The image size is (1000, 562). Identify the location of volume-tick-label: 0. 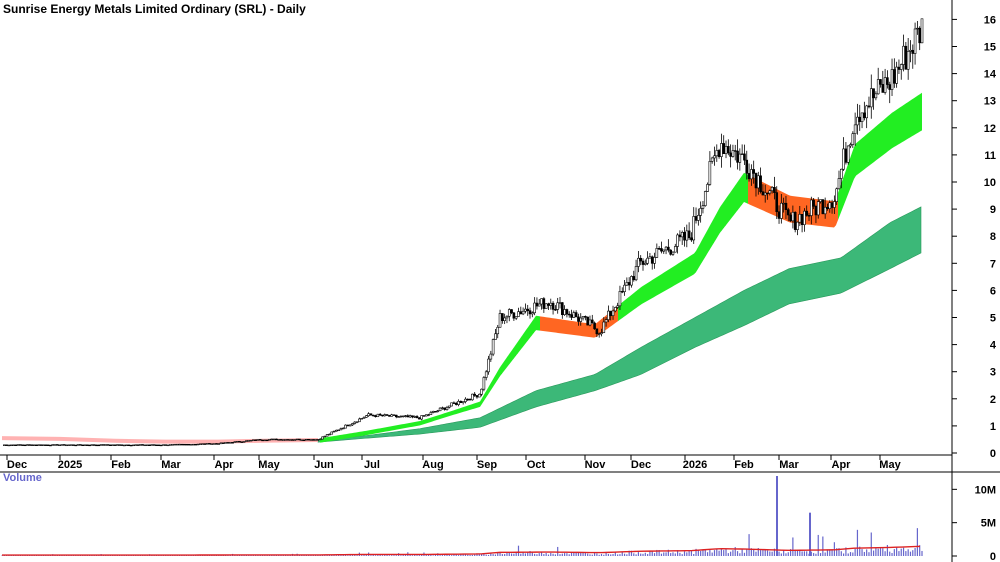
(993, 556).